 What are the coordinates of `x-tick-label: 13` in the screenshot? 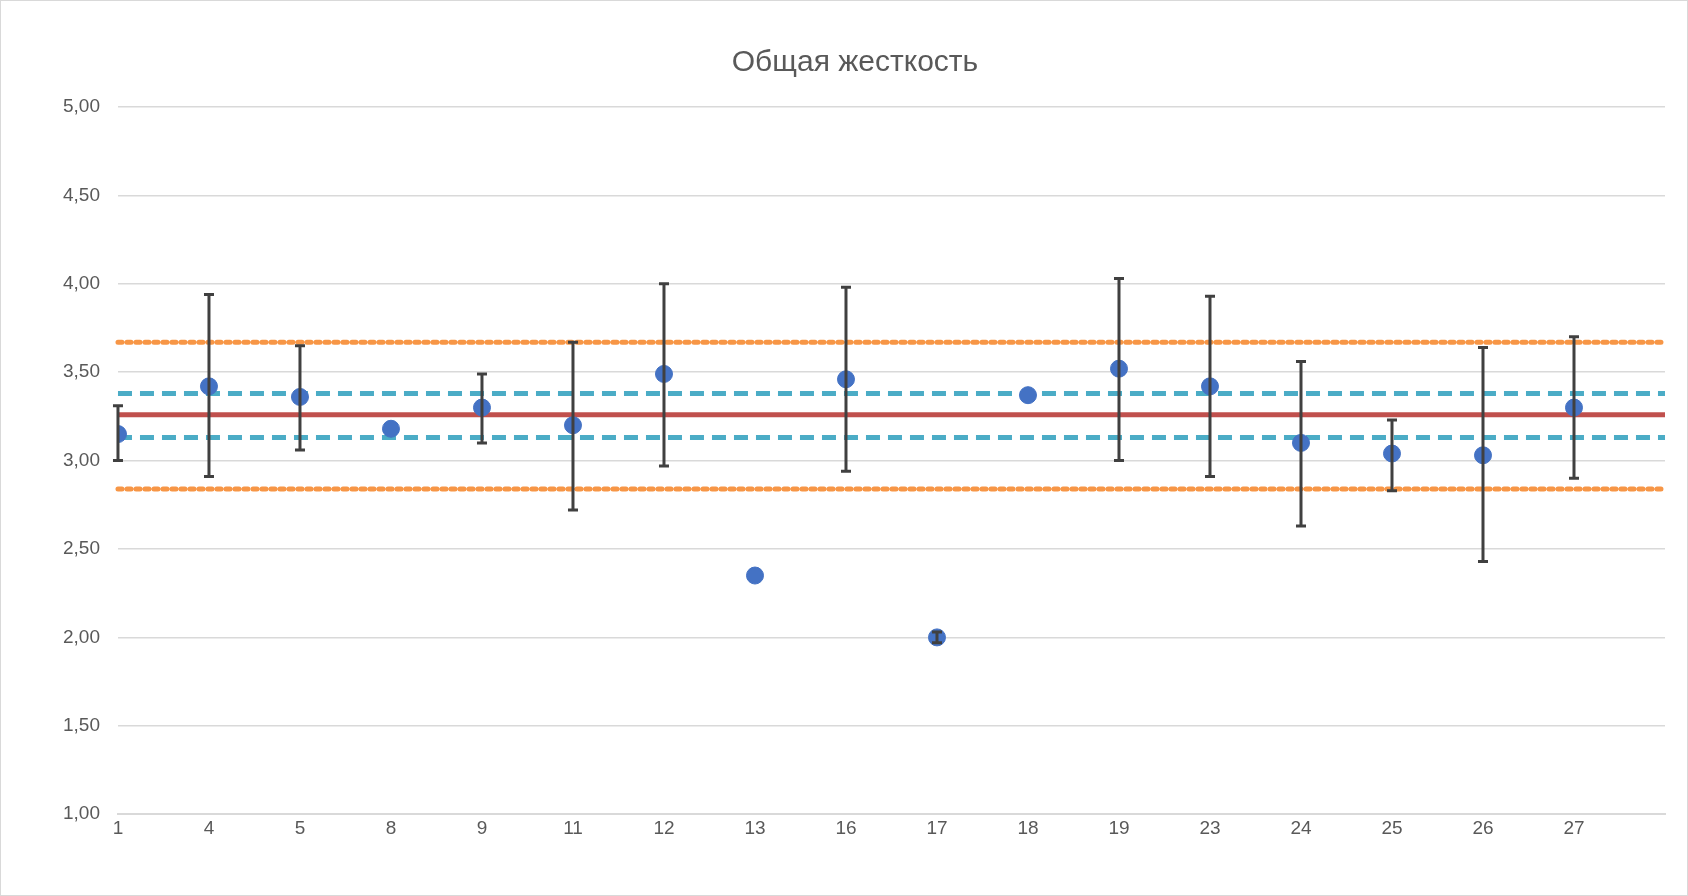 It's located at (755, 827).